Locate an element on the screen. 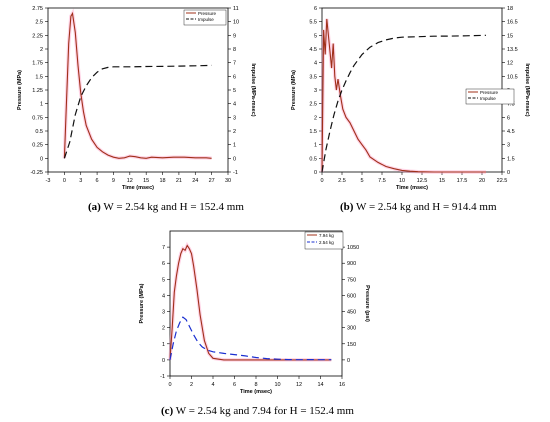 The height and width of the screenshot is (422, 550). x-tick-label: 12.5 is located at coordinates (422, 181).